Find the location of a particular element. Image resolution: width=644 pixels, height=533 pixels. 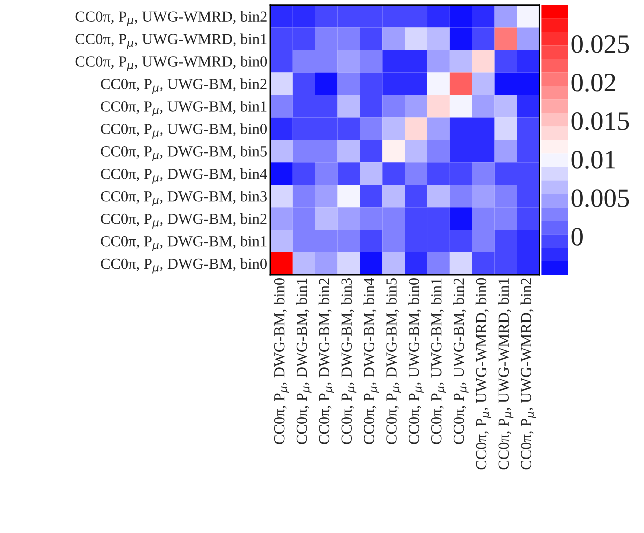

y-tick-label: CC0π, P$_{μ}$, UWG-BM, bin1 is located at coordinates (184, 108).